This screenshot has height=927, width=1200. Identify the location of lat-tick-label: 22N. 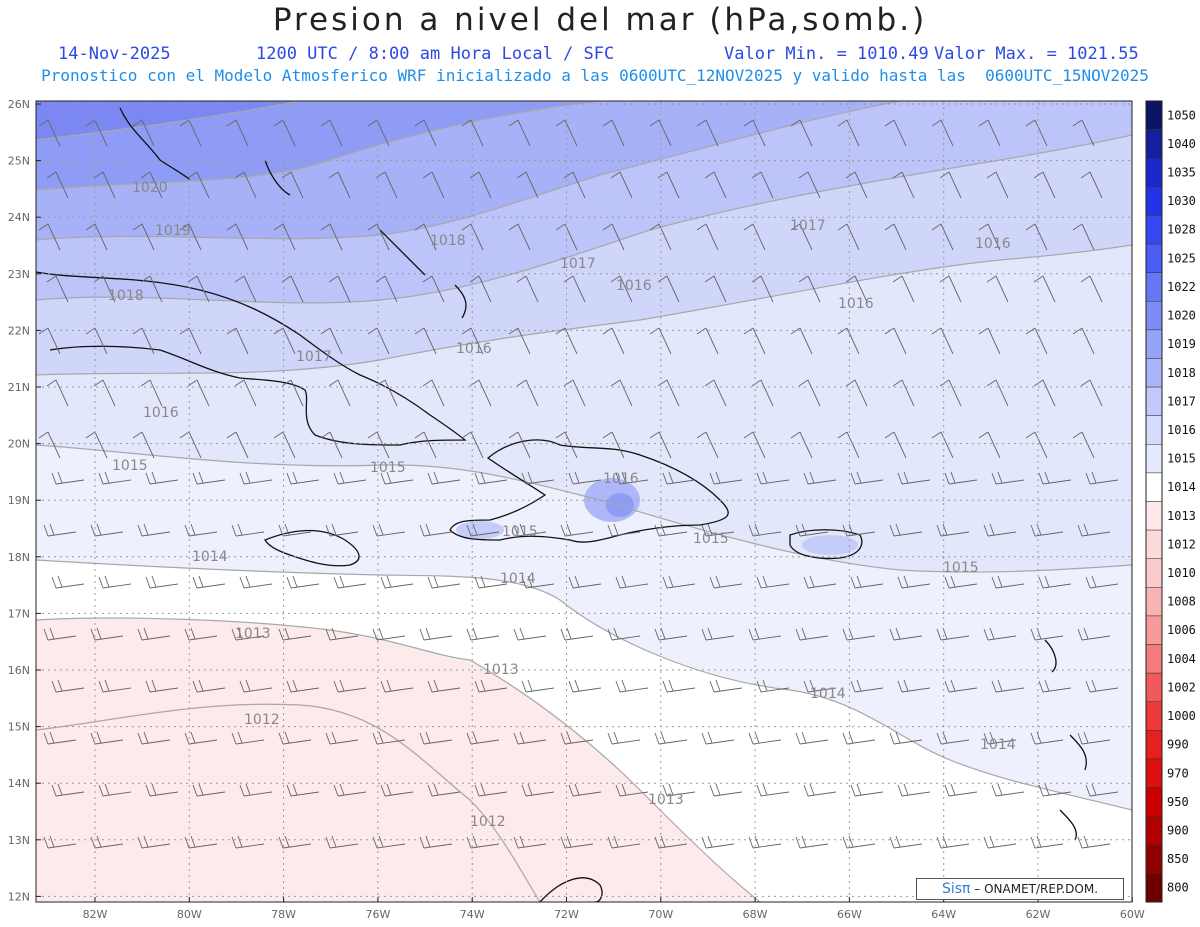
(19, 330).